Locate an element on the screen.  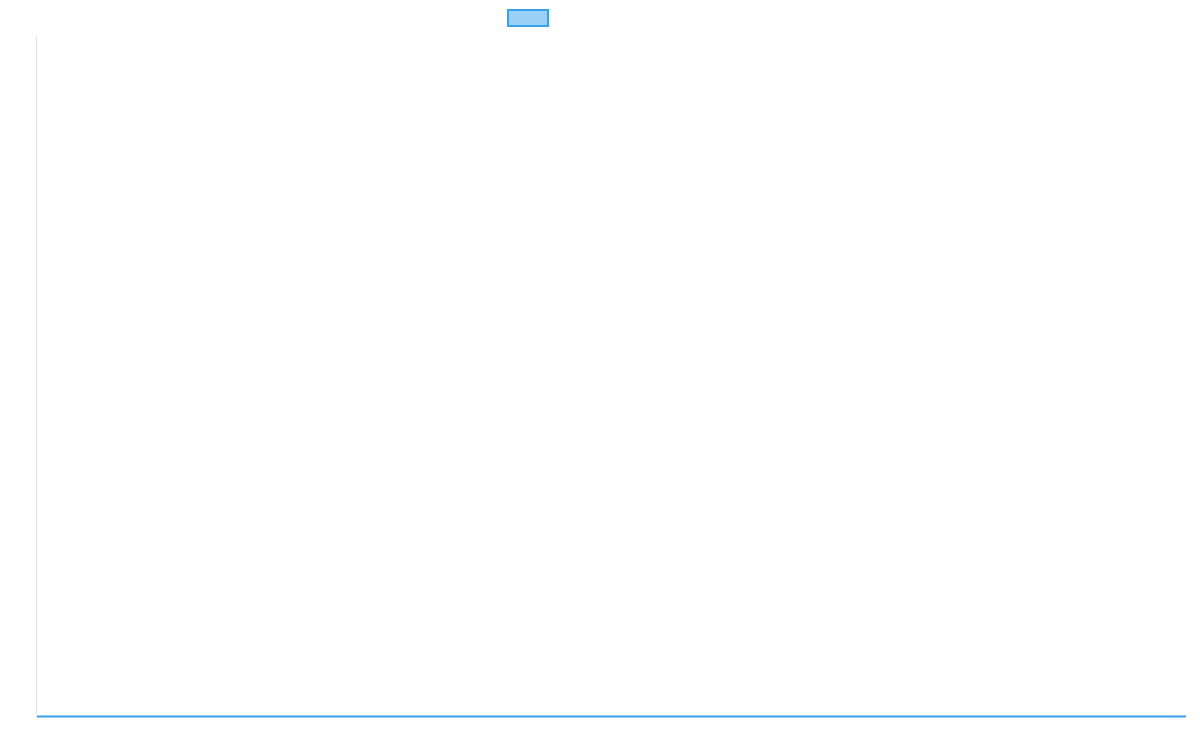
legend-swatch is located at coordinates (528, 18).